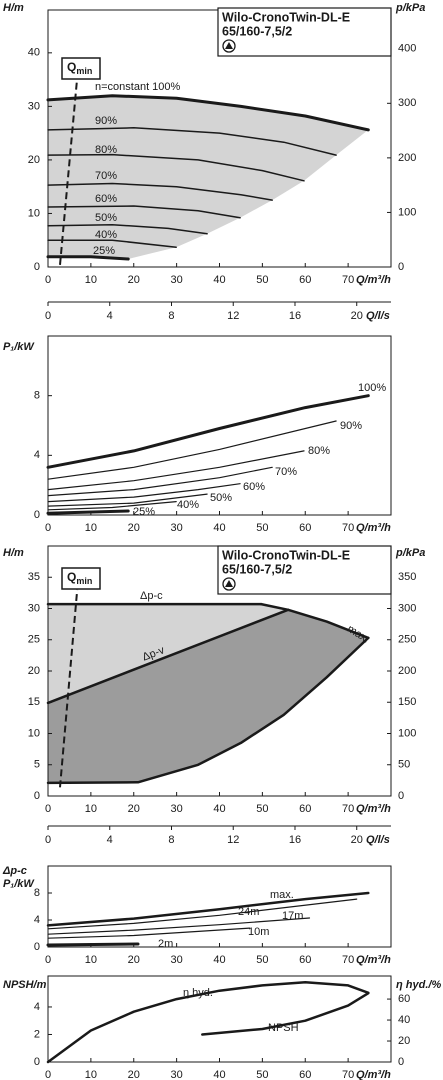  What do you see at coordinates (304, 570) in the screenshot?
I see `title-box` at bounding box center [304, 570].